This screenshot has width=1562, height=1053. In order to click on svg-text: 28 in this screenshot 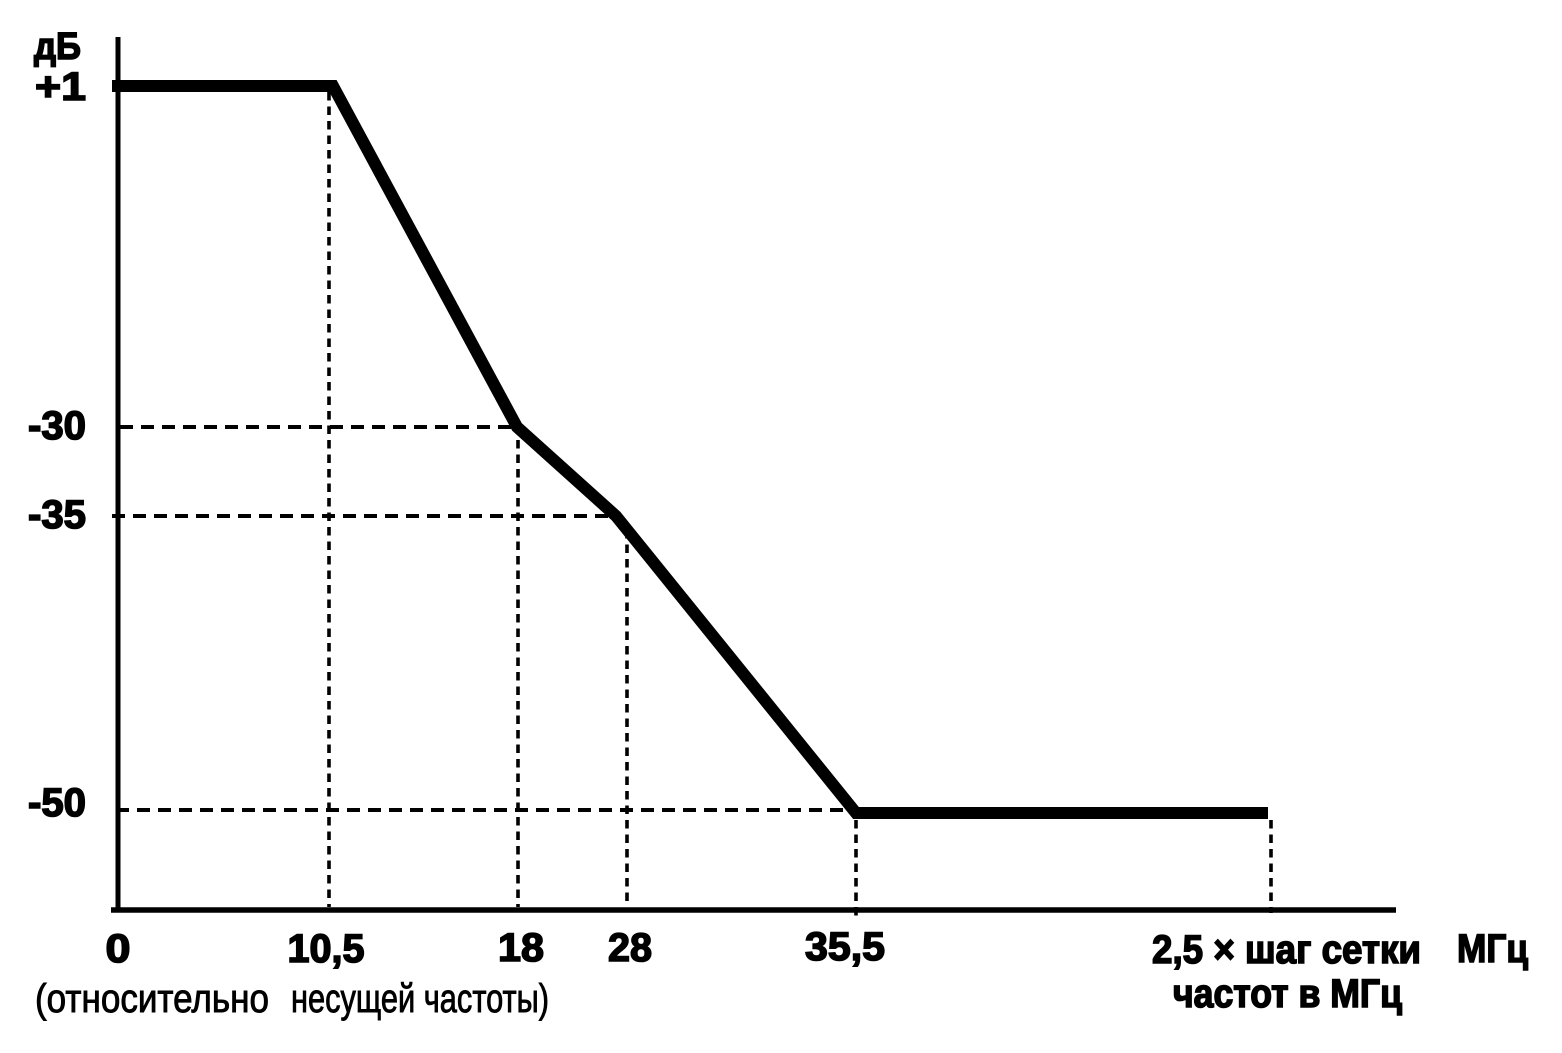, I will do `click(630, 948)`.